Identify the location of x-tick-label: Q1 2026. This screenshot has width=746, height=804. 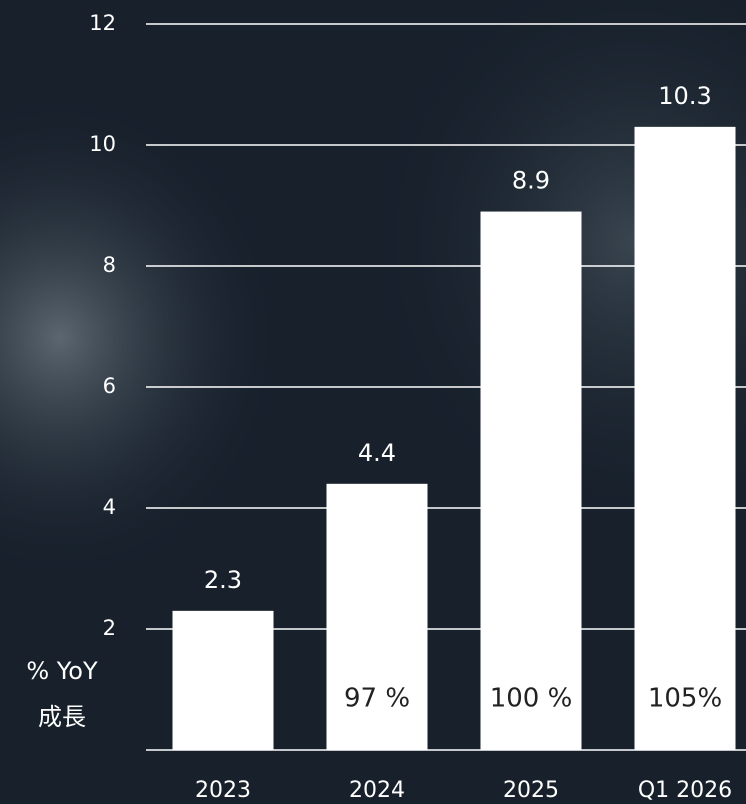
(685, 790).